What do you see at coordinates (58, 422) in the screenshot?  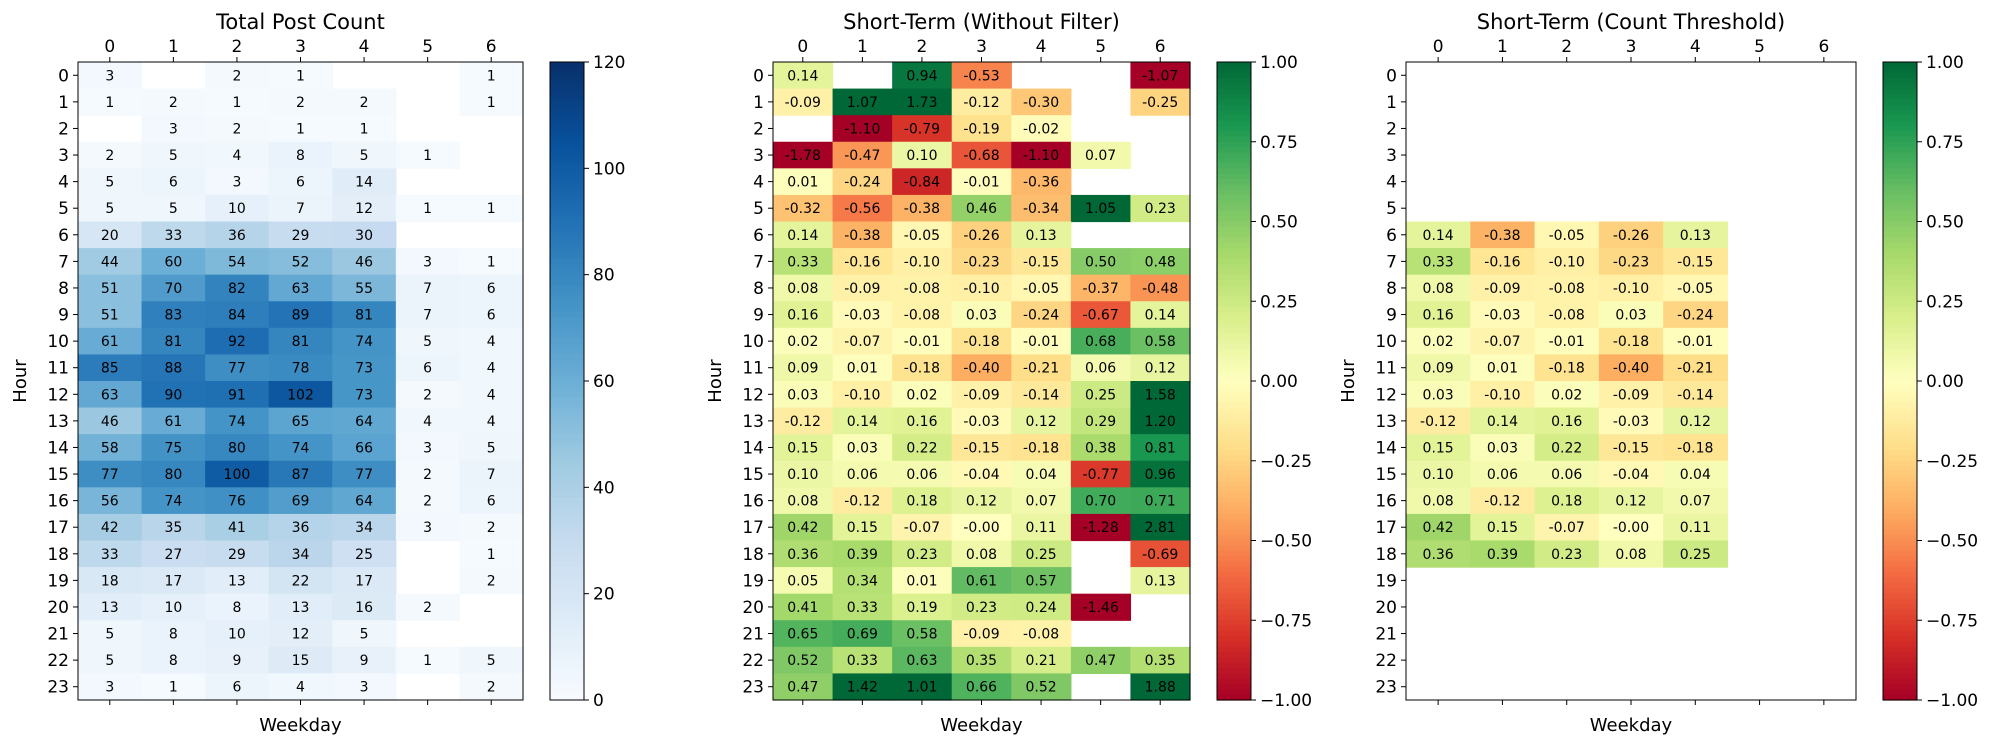 I see `y-tick-label: 13` at bounding box center [58, 422].